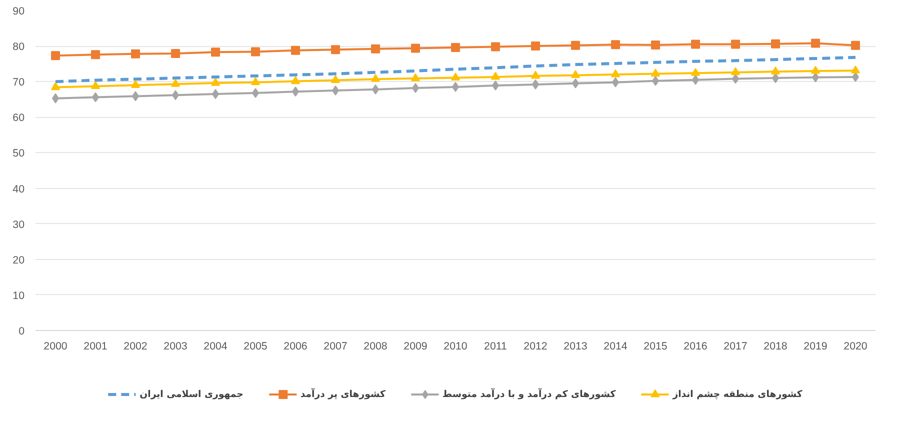  What do you see at coordinates (736, 346) in the screenshot?
I see `x-tick-label: 2017` at bounding box center [736, 346].